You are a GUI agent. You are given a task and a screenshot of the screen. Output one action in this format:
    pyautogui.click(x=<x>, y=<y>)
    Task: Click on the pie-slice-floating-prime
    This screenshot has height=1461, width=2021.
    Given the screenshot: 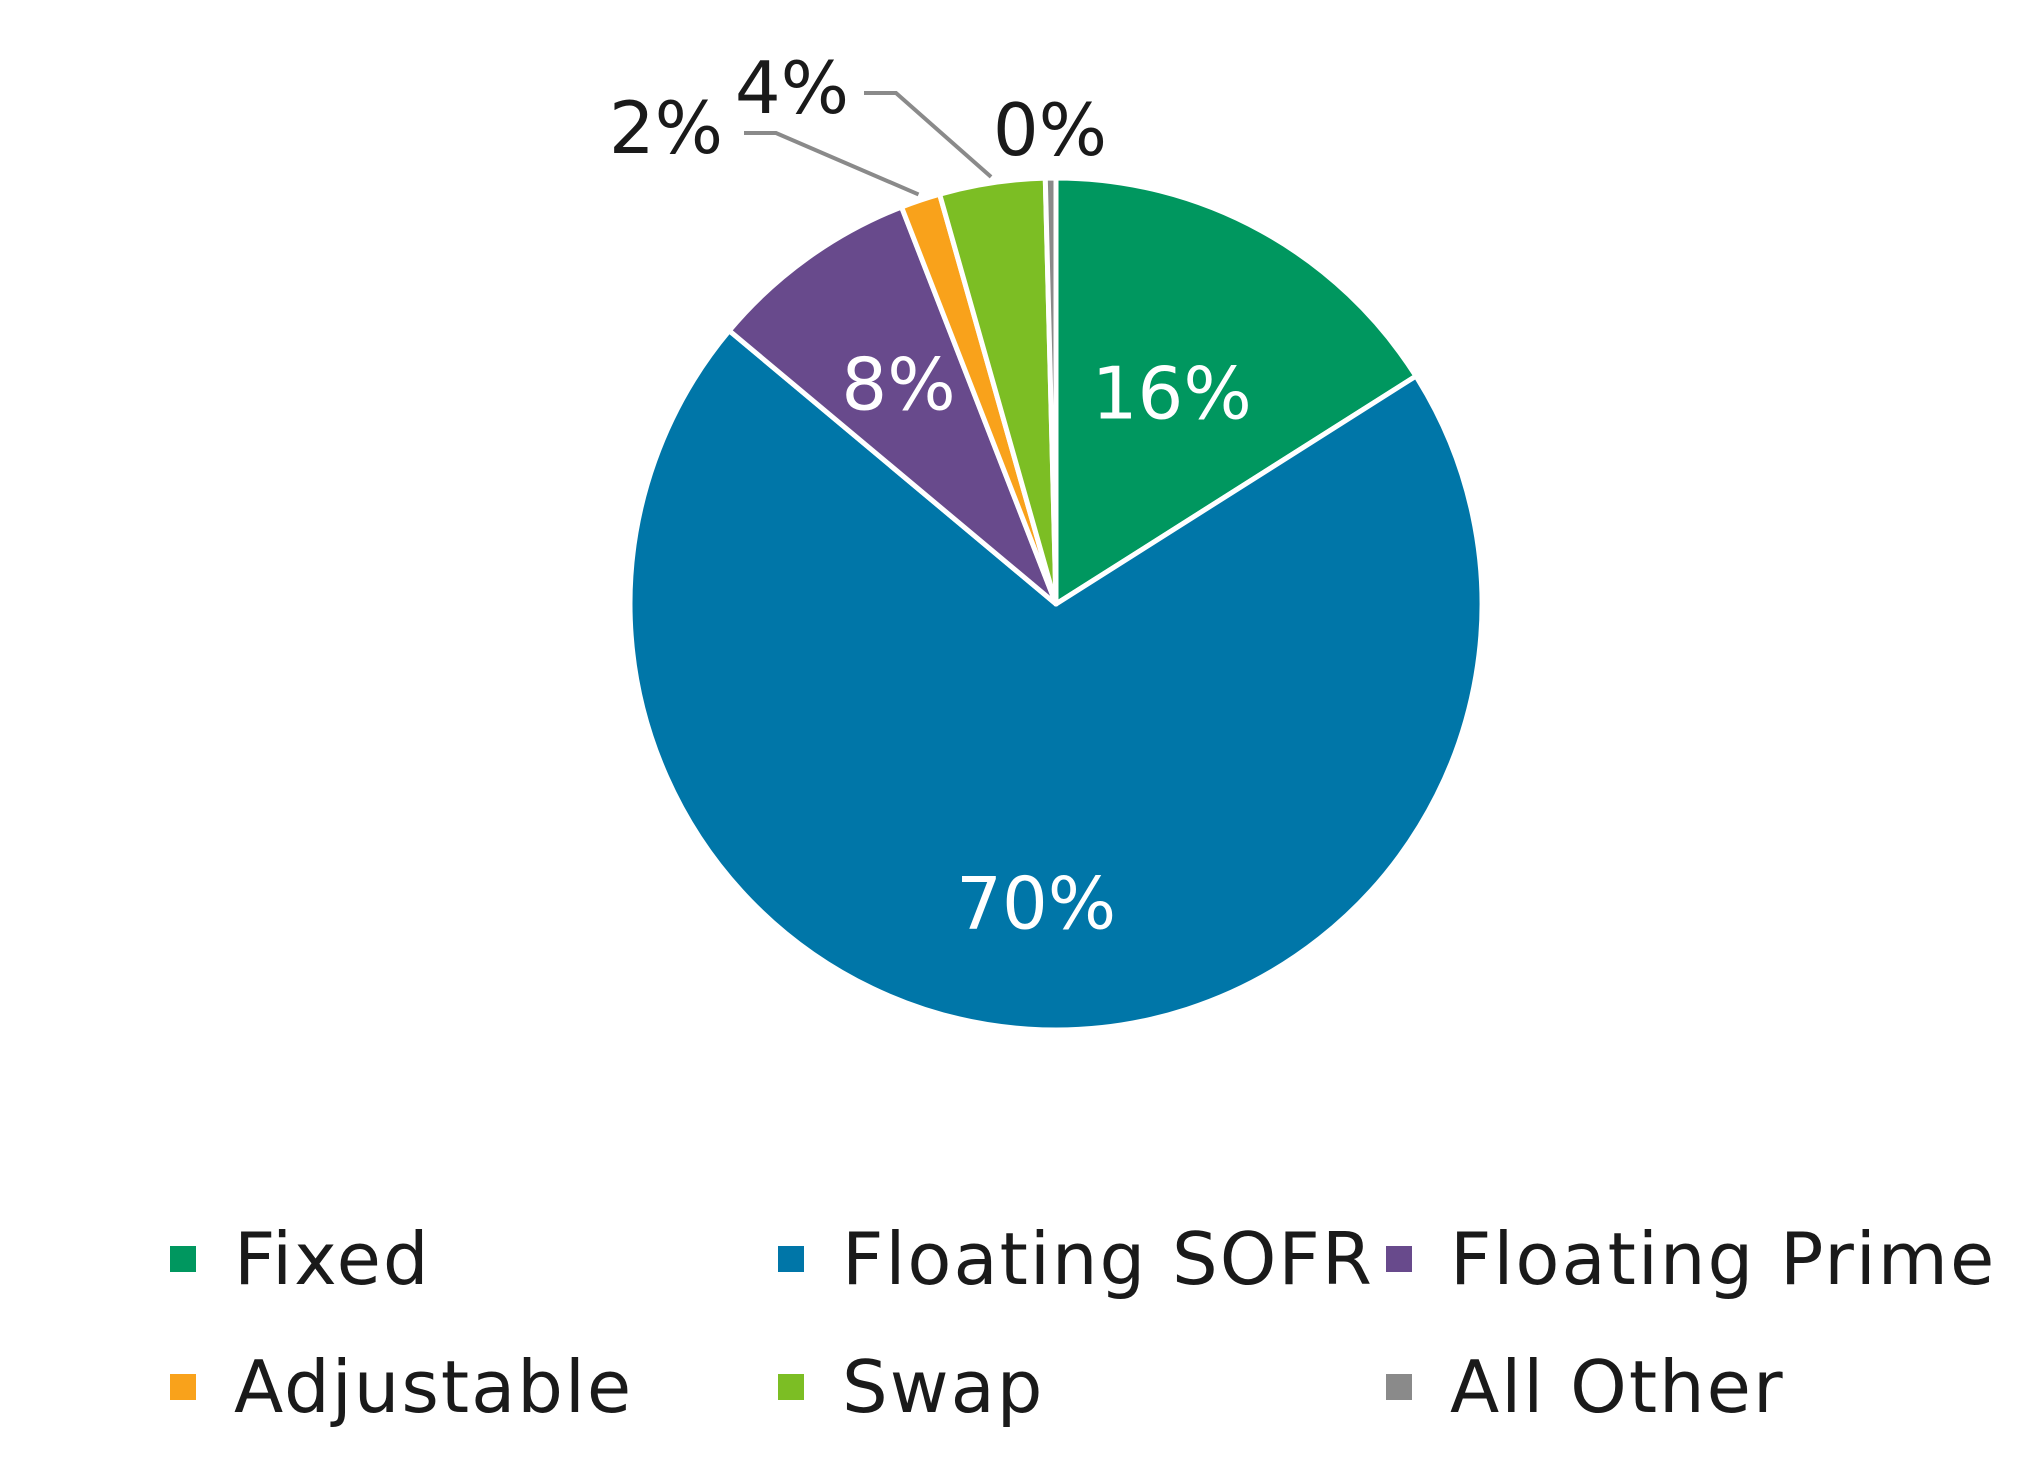 What is the action you would take?
    pyautogui.click(x=892, y=405)
    